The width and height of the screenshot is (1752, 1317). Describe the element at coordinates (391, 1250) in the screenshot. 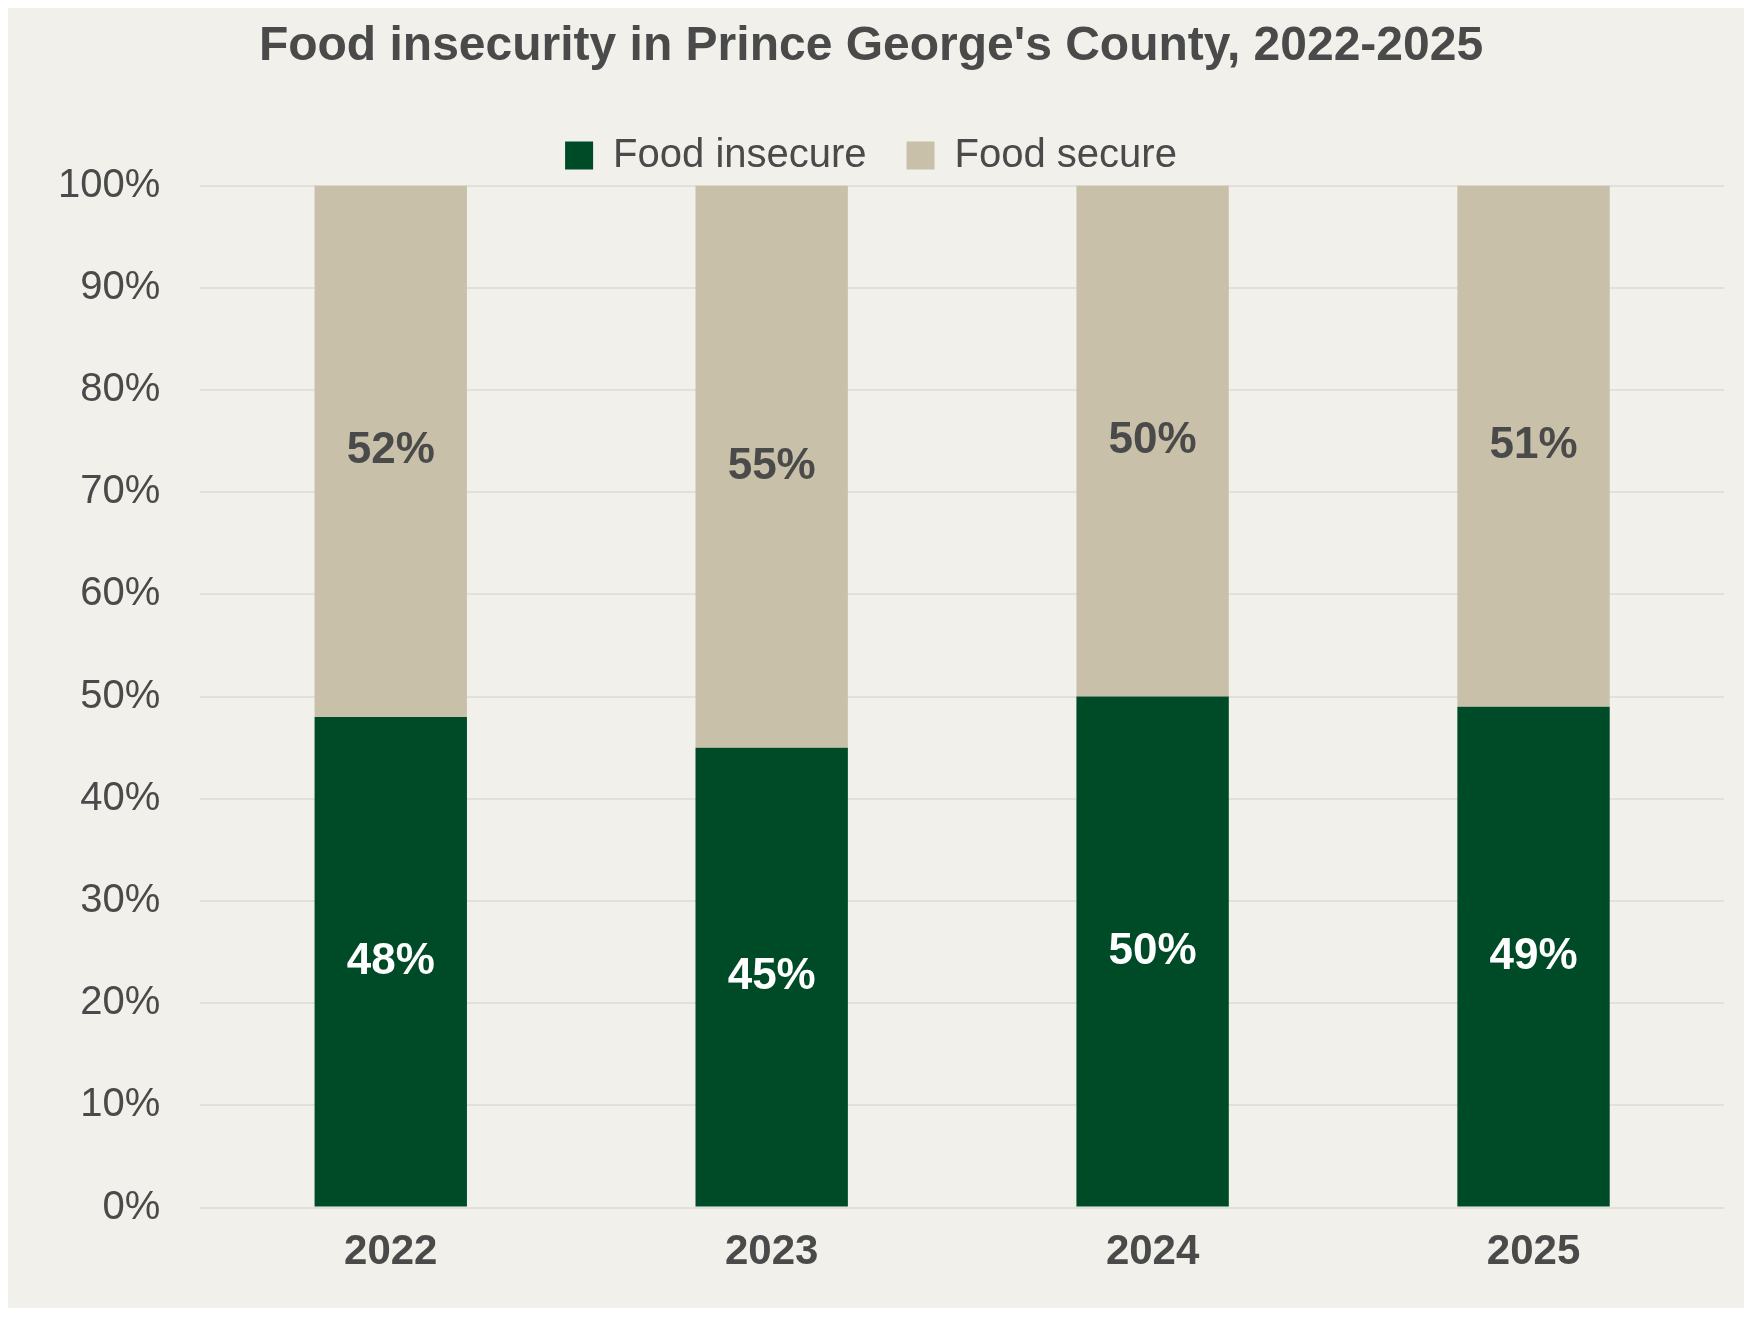

I see `x-tick-label: 2022` at that location.